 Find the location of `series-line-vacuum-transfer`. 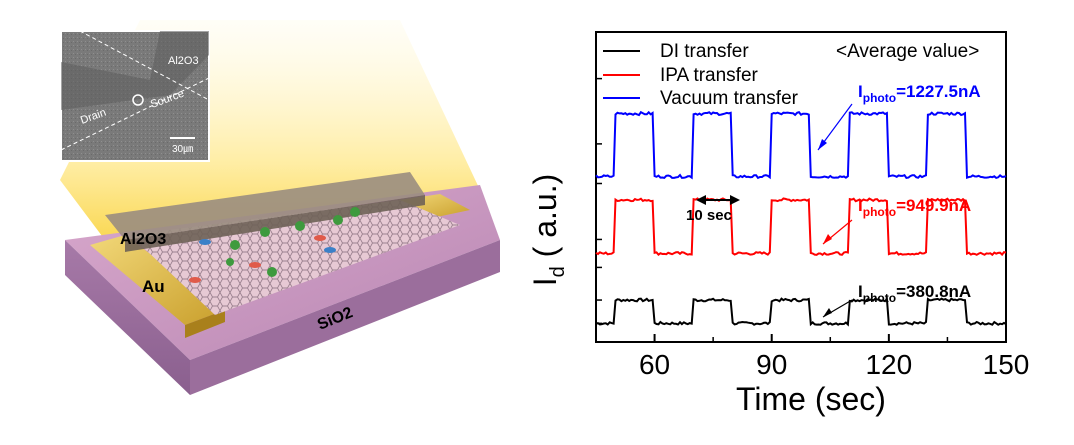

series-line-vacuum-transfer is located at coordinates (801, 145).